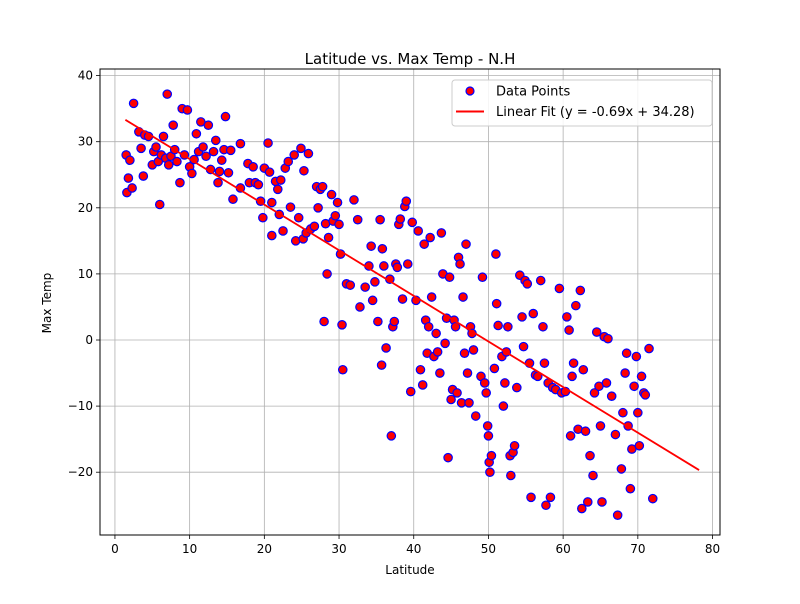 Image resolution: width=800 pixels, height=604 pixels. What do you see at coordinates (80, 406) in the screenshot?
I see `y-tick-label: −10` at bounding box center [80, 406].